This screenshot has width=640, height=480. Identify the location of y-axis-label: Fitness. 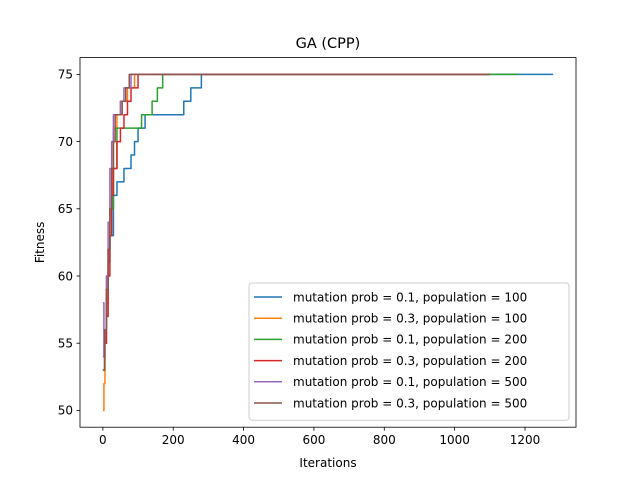
(40, 243).